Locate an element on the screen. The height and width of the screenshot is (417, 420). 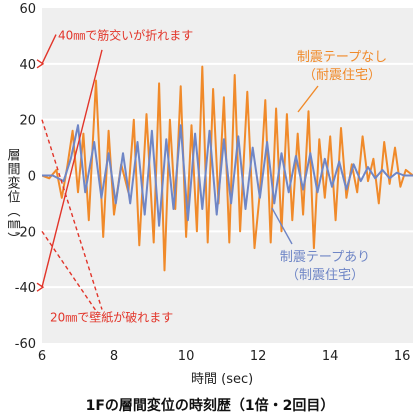
series-label-no-tape: 制震テープなし is located at coordinates (342, 57).